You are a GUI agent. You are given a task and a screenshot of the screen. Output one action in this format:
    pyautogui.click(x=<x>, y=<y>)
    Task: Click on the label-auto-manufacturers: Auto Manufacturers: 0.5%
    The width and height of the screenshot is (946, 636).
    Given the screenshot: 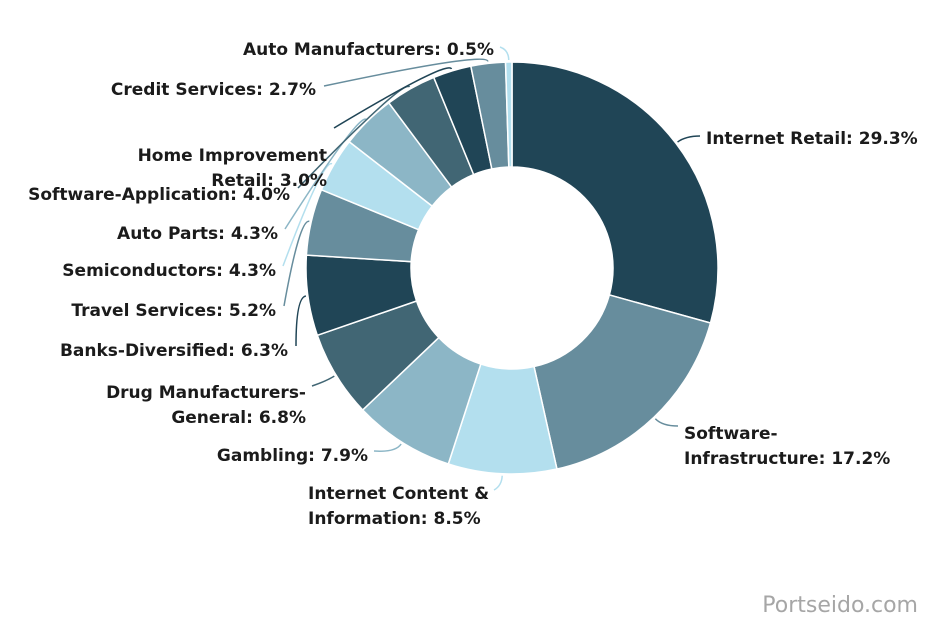 What is the action you would take?
    pyautogui.click(x=368, y=50)
    